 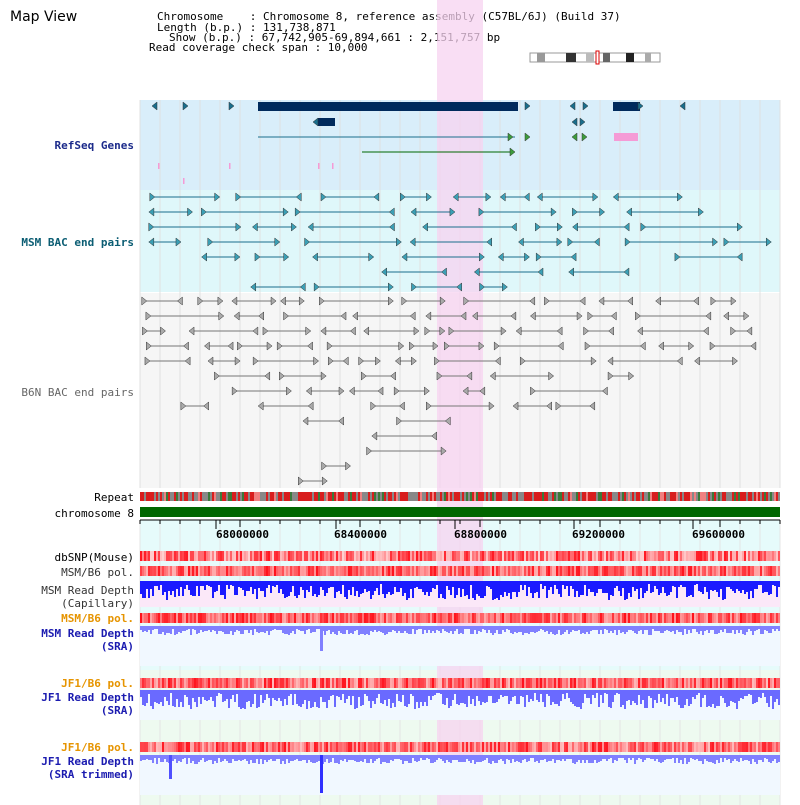 What do you see at coordinates (541, 57) in the screenshot?
I see `ideogram-band` at bounding box center [541, 57].